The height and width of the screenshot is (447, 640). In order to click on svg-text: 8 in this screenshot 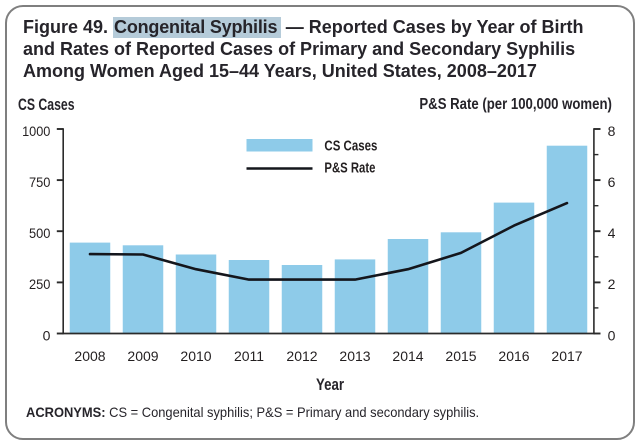, I will do `click(612, 131)`.